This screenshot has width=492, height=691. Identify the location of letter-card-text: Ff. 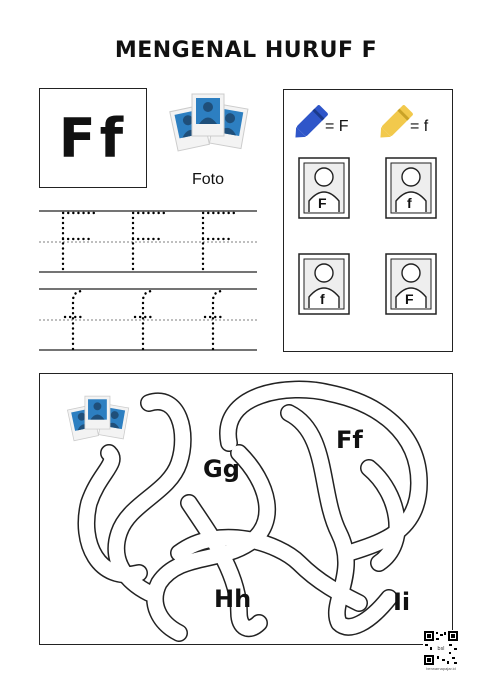
(93, 138).